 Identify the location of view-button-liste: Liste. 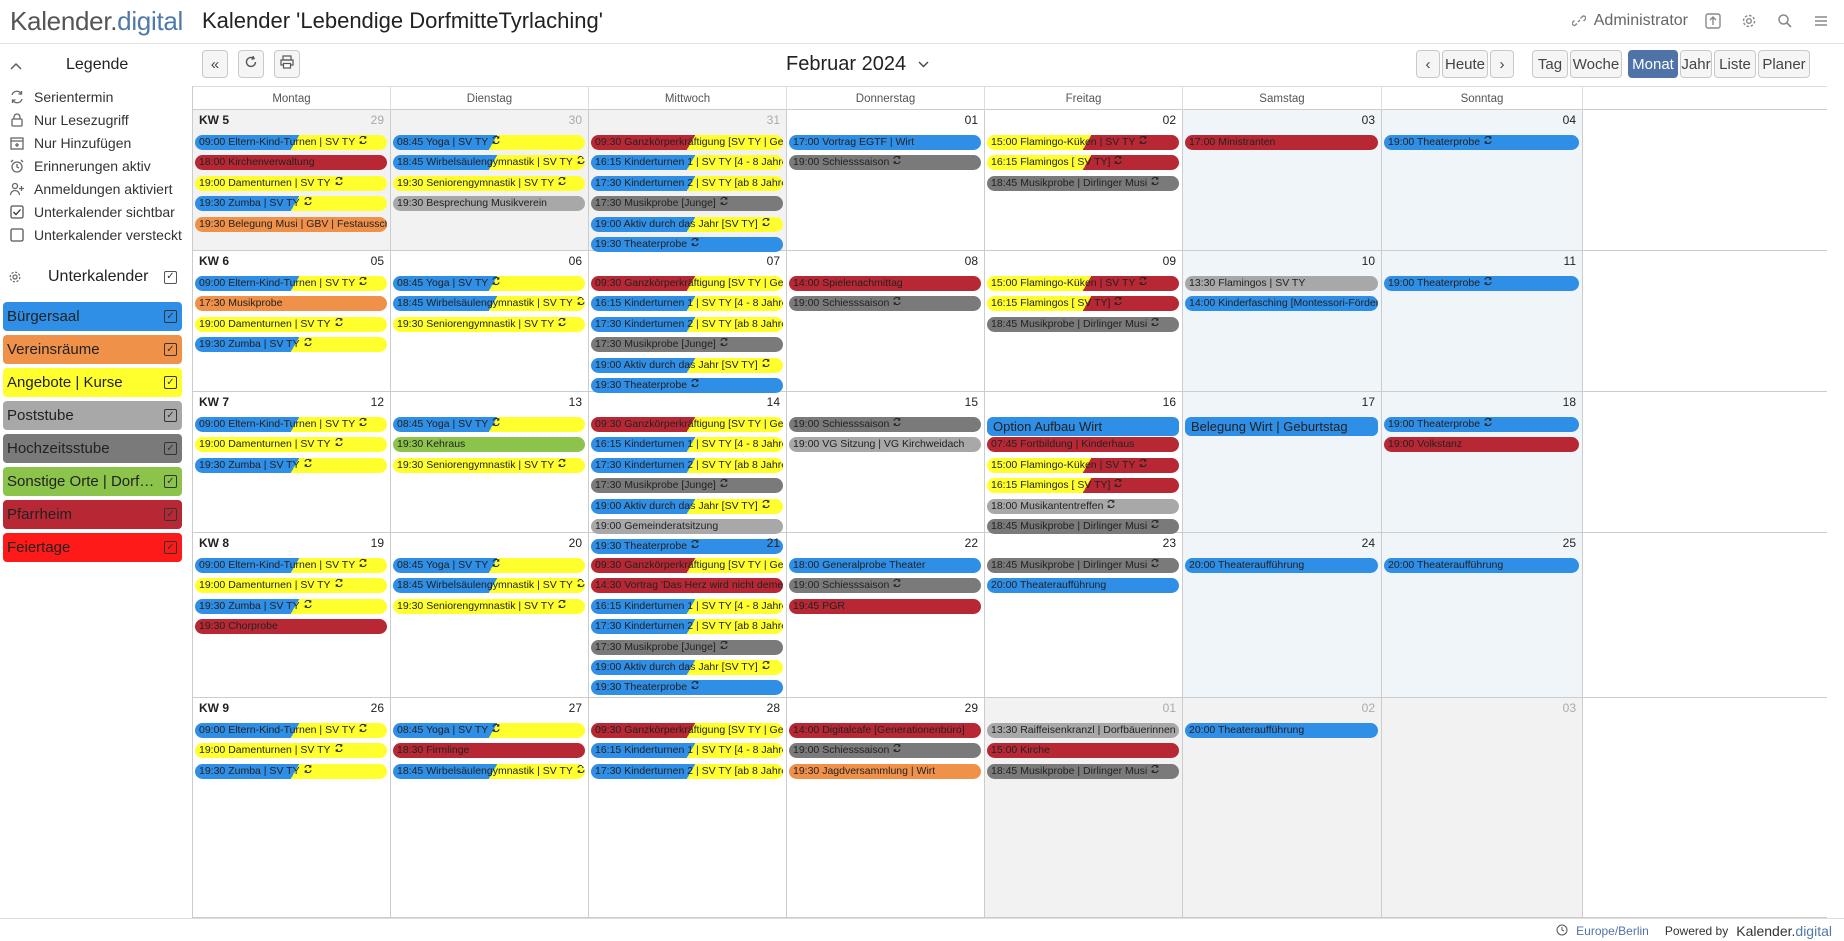
(1735, 64).